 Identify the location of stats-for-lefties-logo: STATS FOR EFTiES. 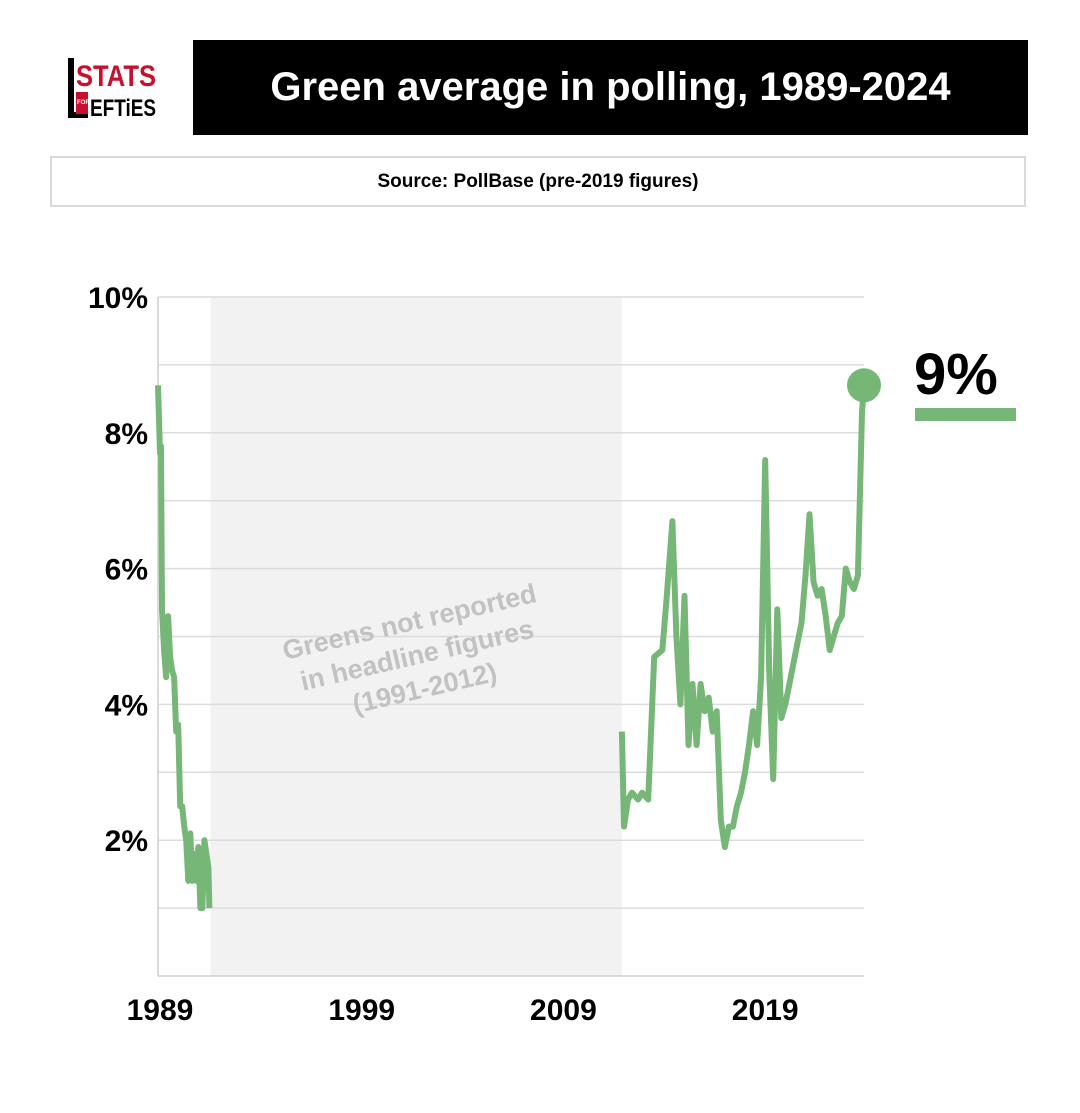
(112, 90).